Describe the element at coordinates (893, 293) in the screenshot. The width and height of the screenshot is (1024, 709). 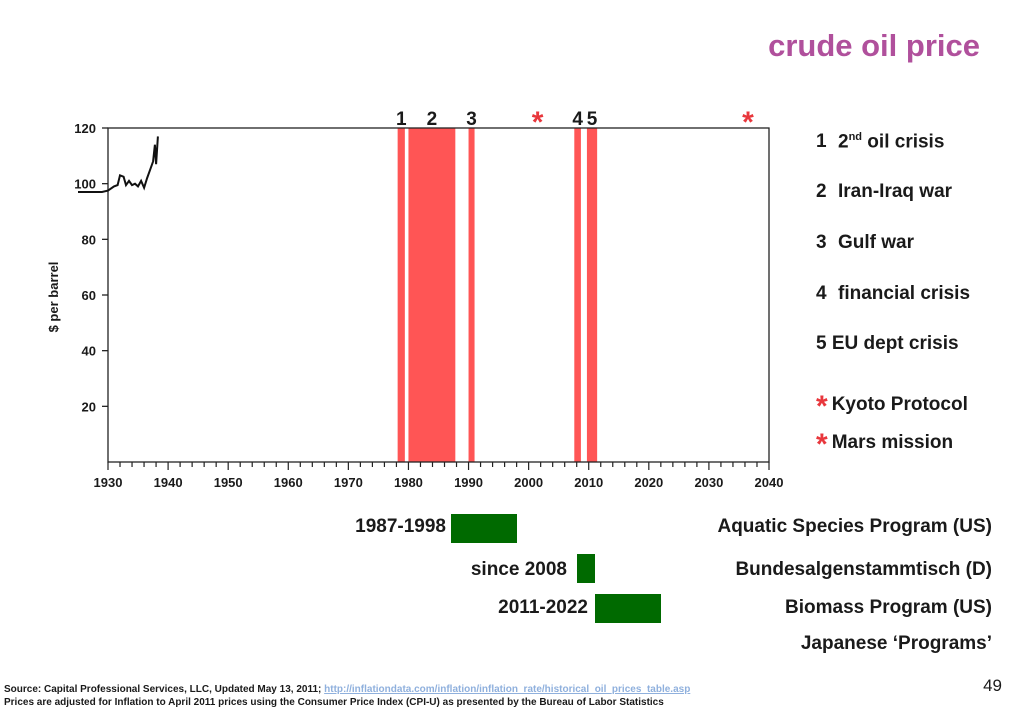
I see `legend-item-4: 4 financial crisis` at that location.